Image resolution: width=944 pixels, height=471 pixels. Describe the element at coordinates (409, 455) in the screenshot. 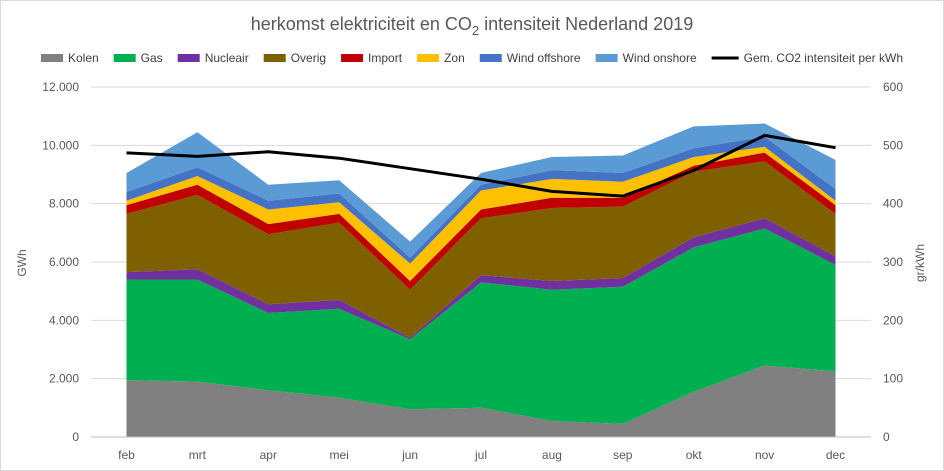

I see `x-tick-label: jun` at that location.